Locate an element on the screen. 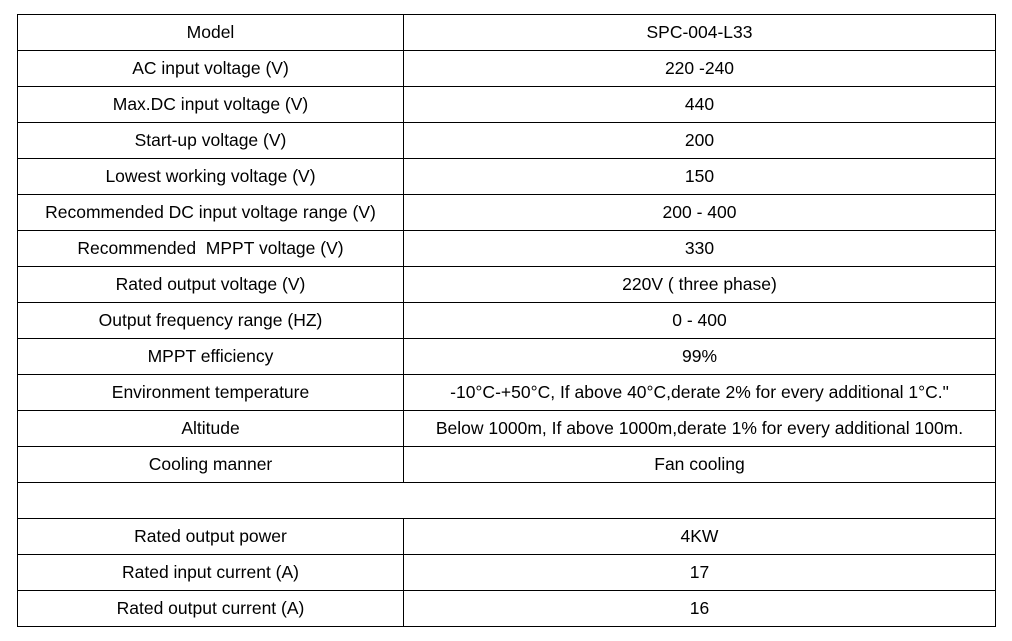 Image resolution: width=1012 pixels, height=641 pixels. spacer-cell is located at coordinates (506, 500).